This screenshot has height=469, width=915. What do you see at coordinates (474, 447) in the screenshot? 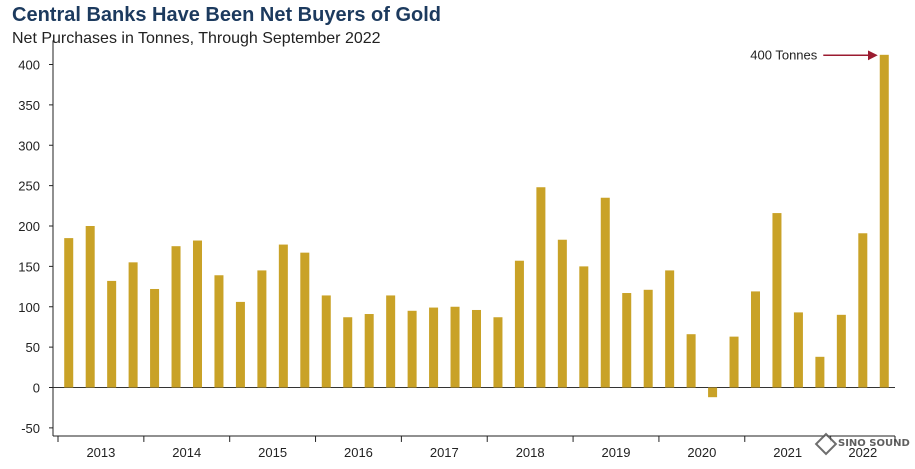
I see `x-axis: 2013 2014 2015 2016 2017 2018 2019 2020 2021 2022` at bounding box center [474, 447].